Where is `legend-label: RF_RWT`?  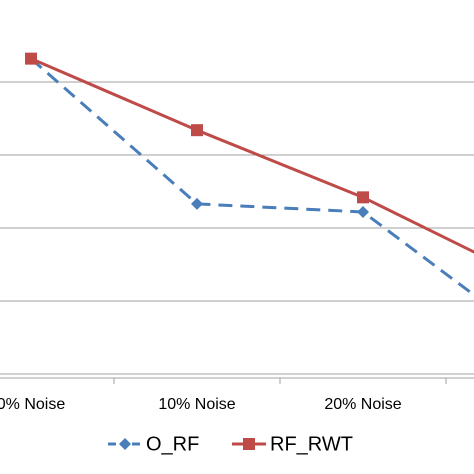 legend-label: RF_RWT is located at coordinates (311, 444).